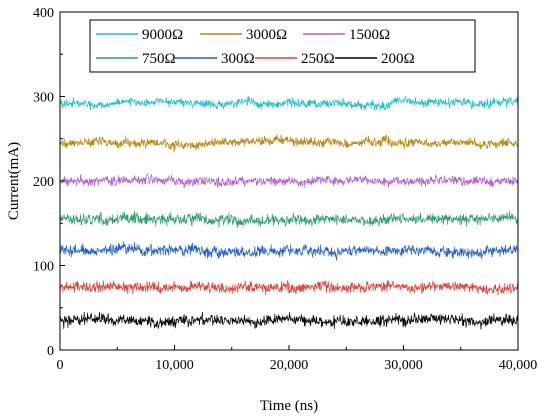 The image size is (550, 416). I want to click on legend-box, so click(282, 46).